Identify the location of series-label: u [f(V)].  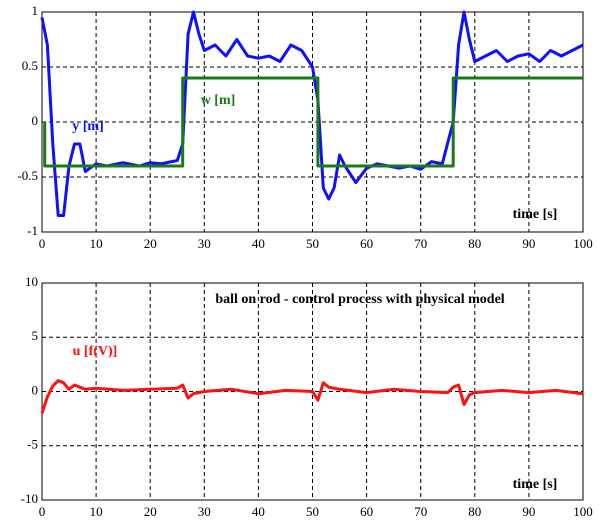
(95, 351).